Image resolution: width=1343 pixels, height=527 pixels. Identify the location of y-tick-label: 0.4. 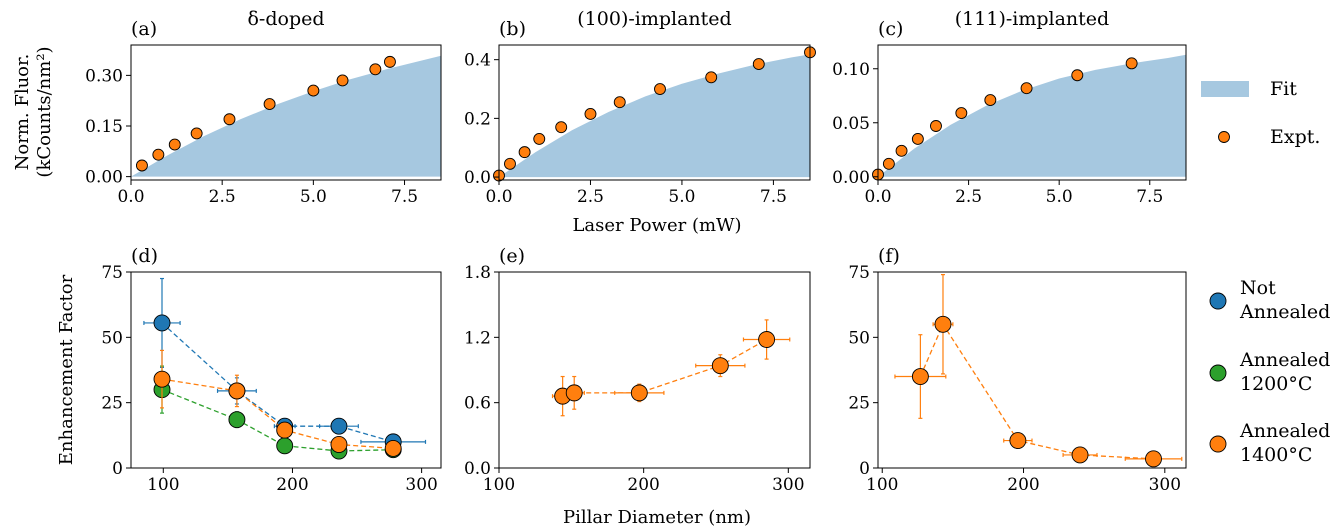
(477, 61).